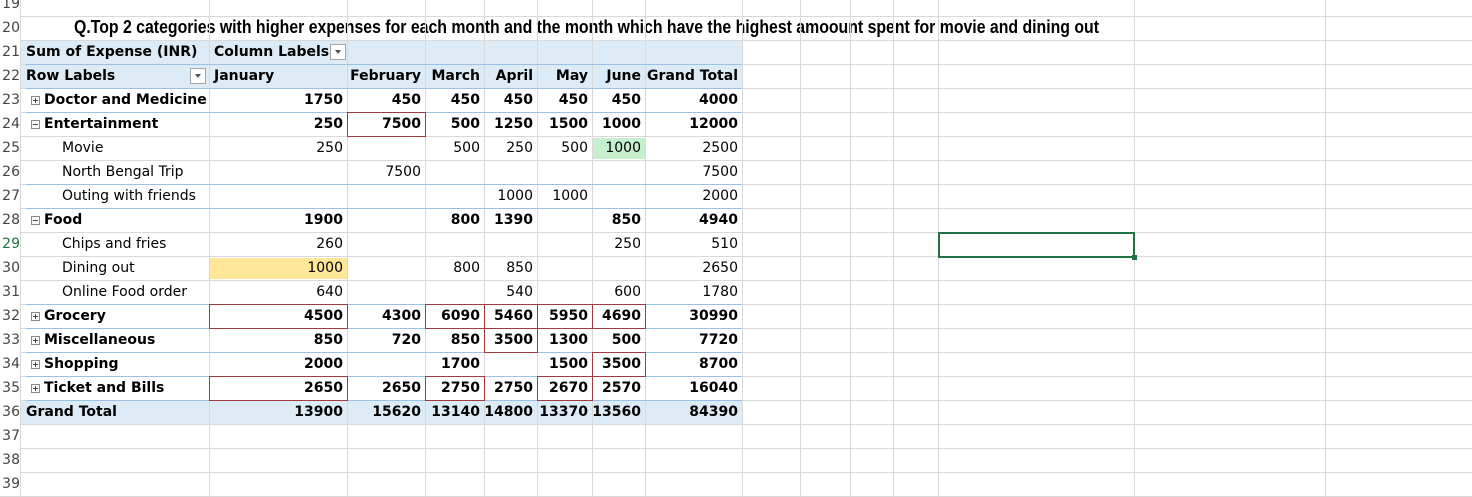  What do you see at coordinates (10, 196) in the screenshot?
I see `row-number: 27` at bounding box center [10, 196].